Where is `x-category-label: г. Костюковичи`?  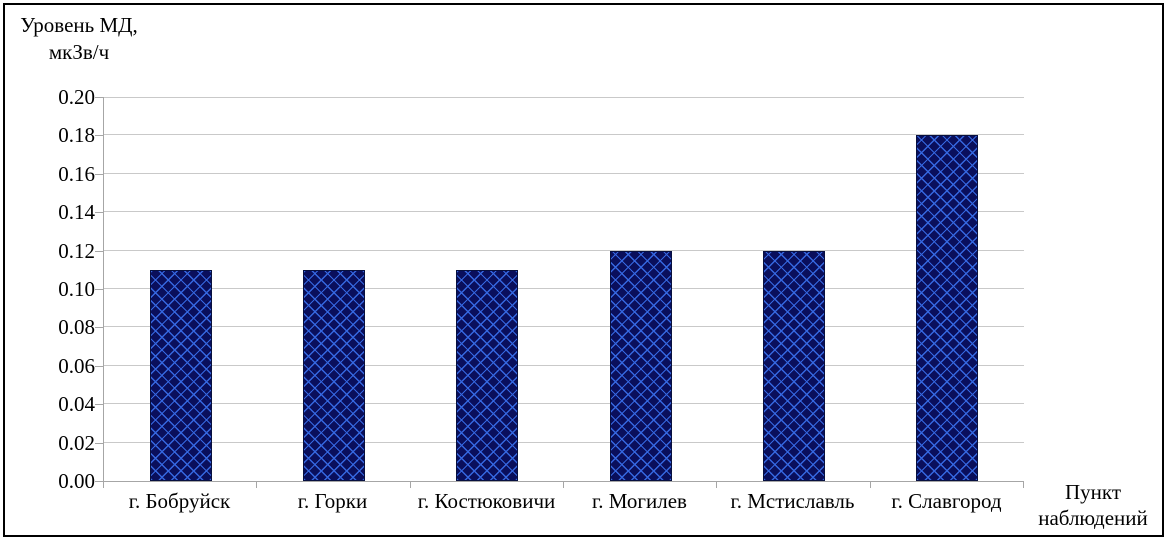
x-category-label: г. Костюковичи is located at coordinates (486, 501).